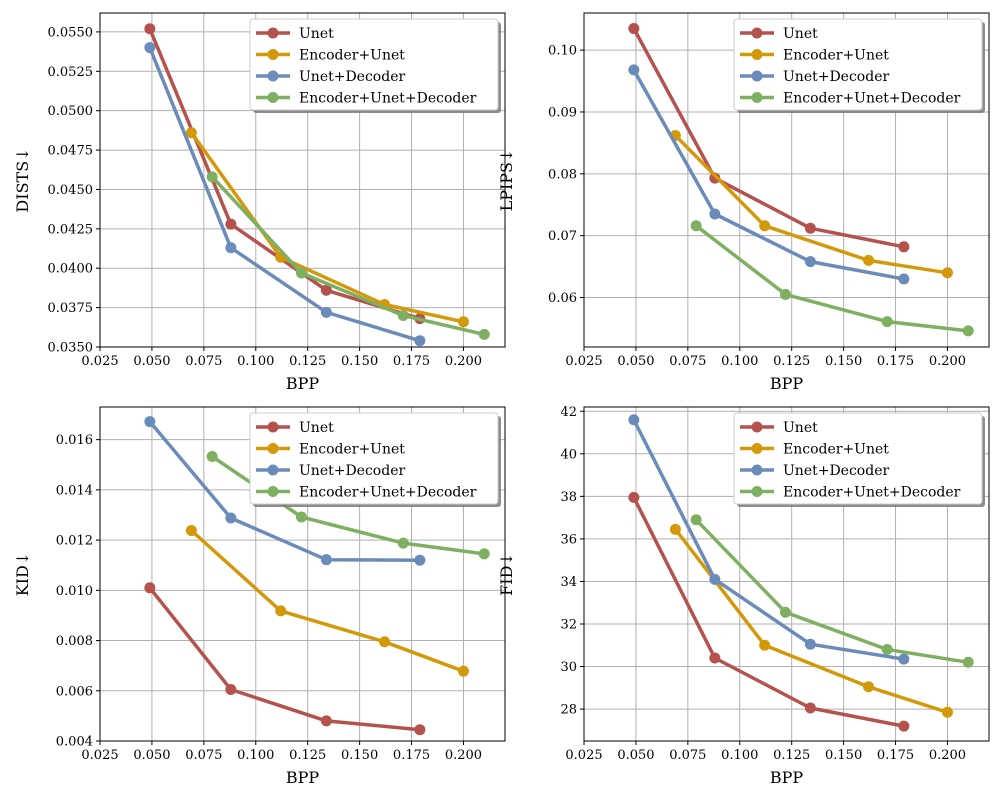  I want to click on y-tick-label: 0.0375, so click(71, 308).